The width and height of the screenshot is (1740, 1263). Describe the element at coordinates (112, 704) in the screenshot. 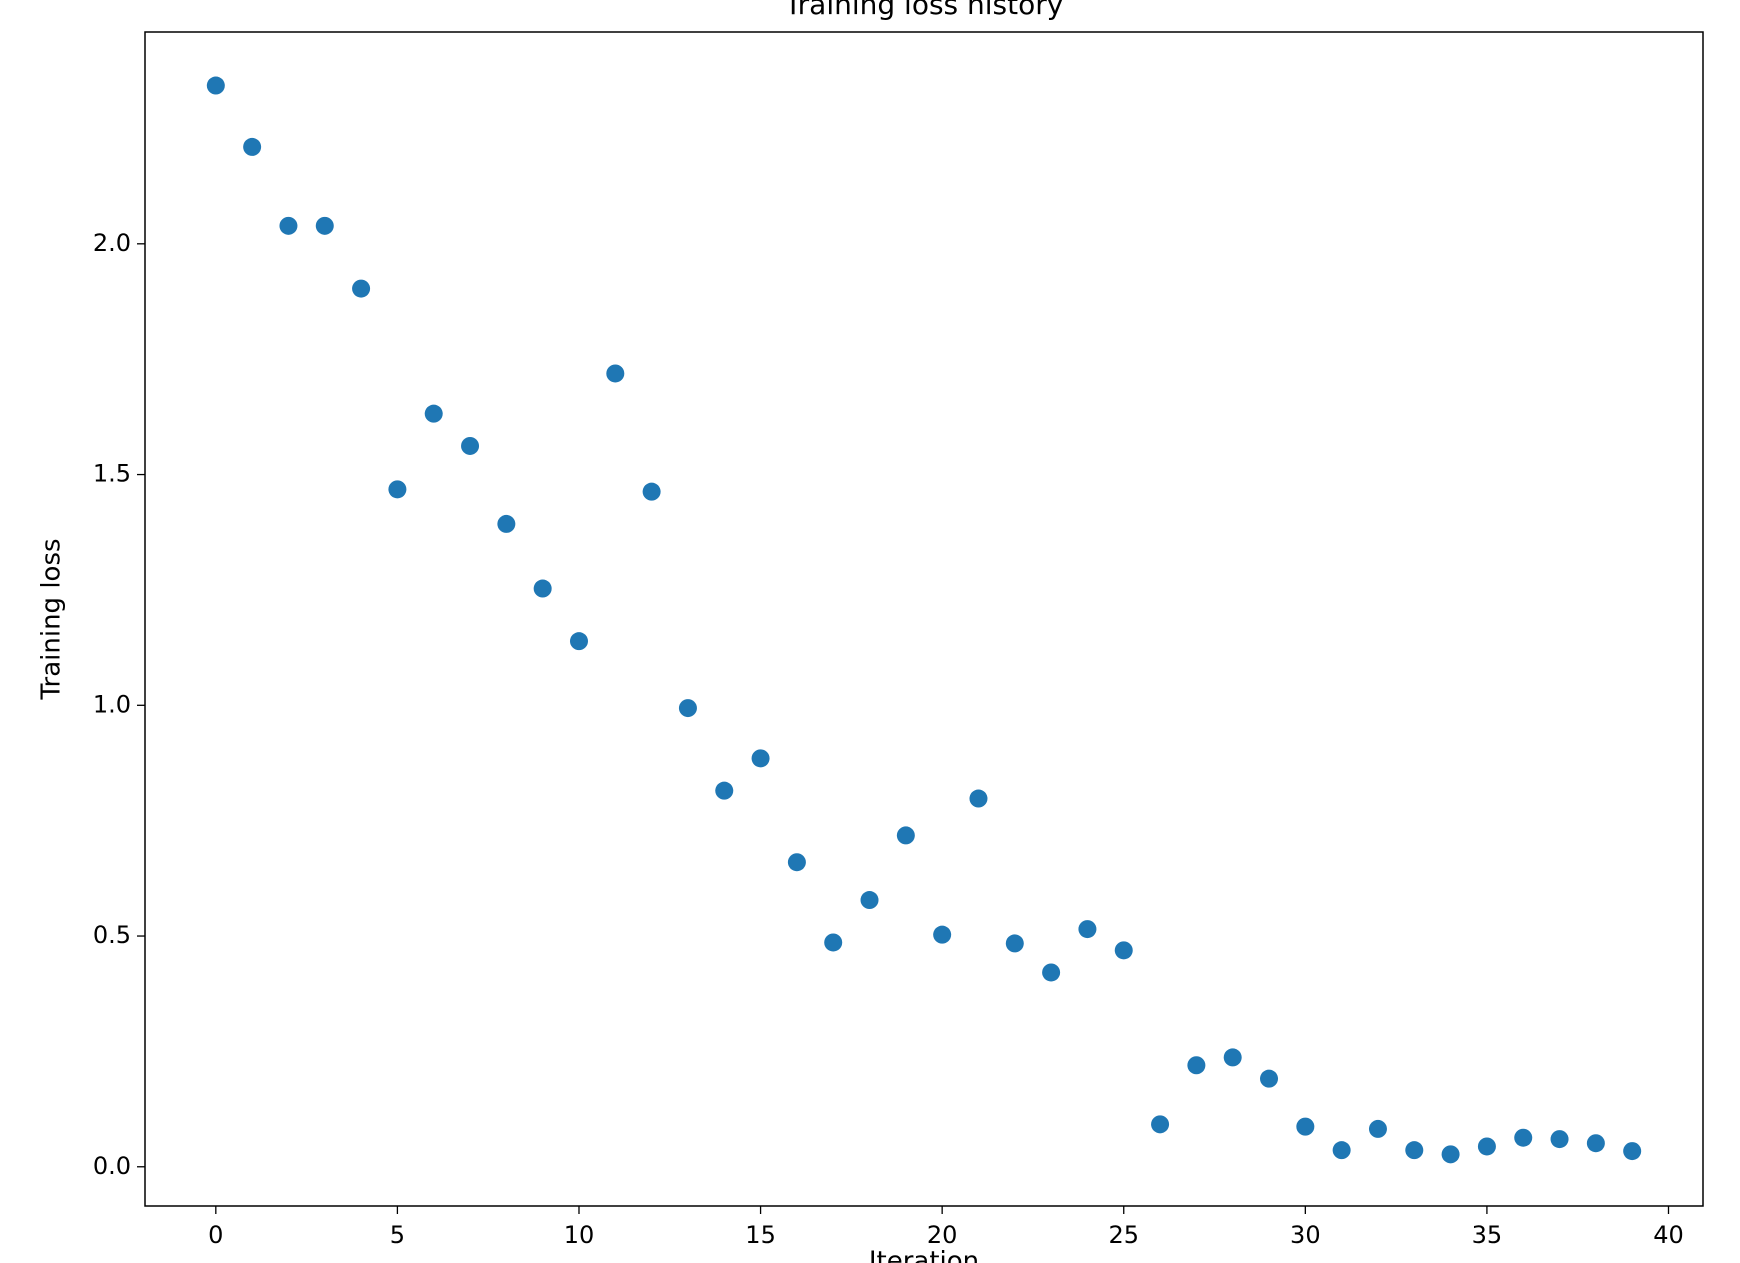

I see `y-tick-label: 1.0` at that location.